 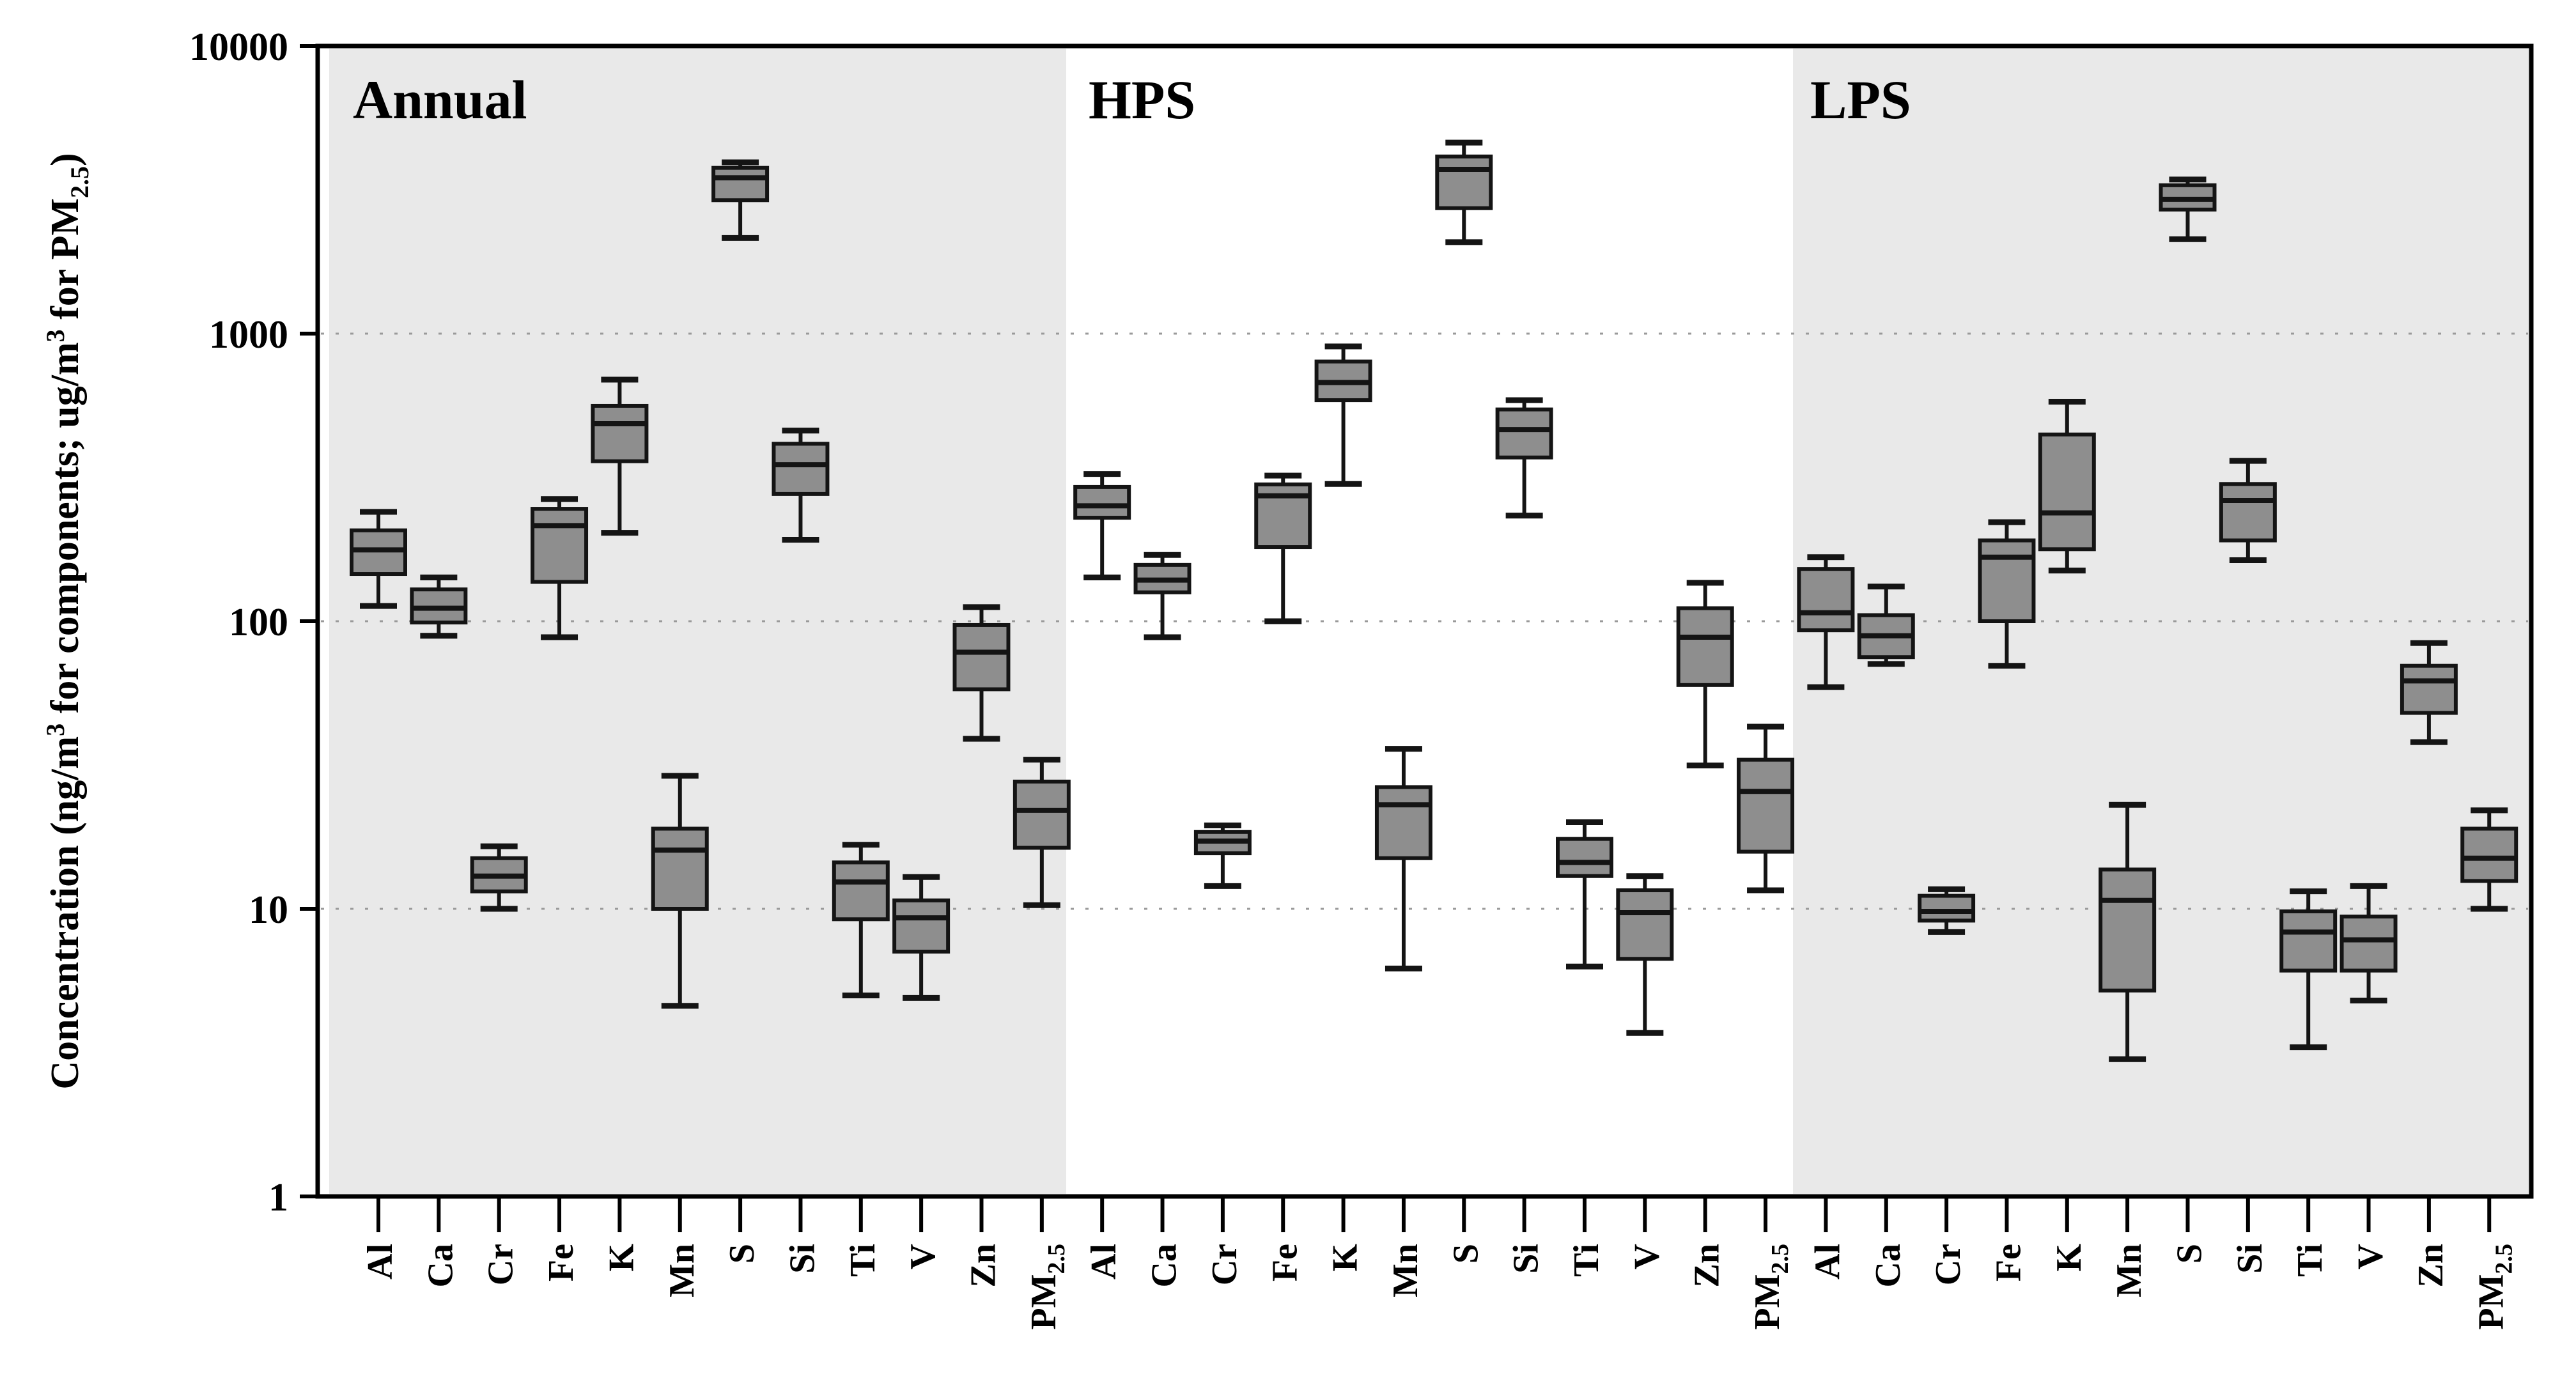 What do you see at coordinates (440, 99) in the screenshot?
I see `panel-title-annual: Annual` at bounding box center [440, 99].